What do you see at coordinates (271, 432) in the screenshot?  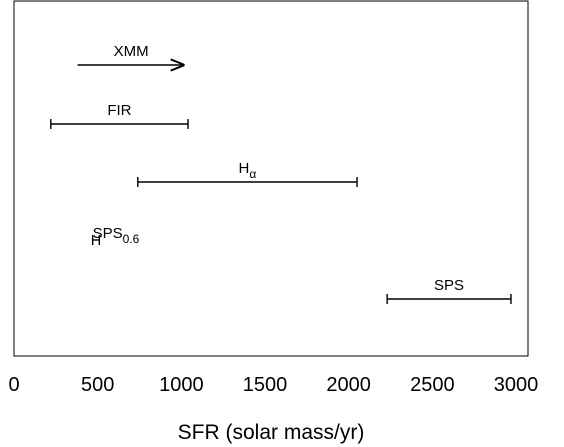 I see `x-axis-label: SFR (solar mass/yr)` at bounding box center [271, 432].